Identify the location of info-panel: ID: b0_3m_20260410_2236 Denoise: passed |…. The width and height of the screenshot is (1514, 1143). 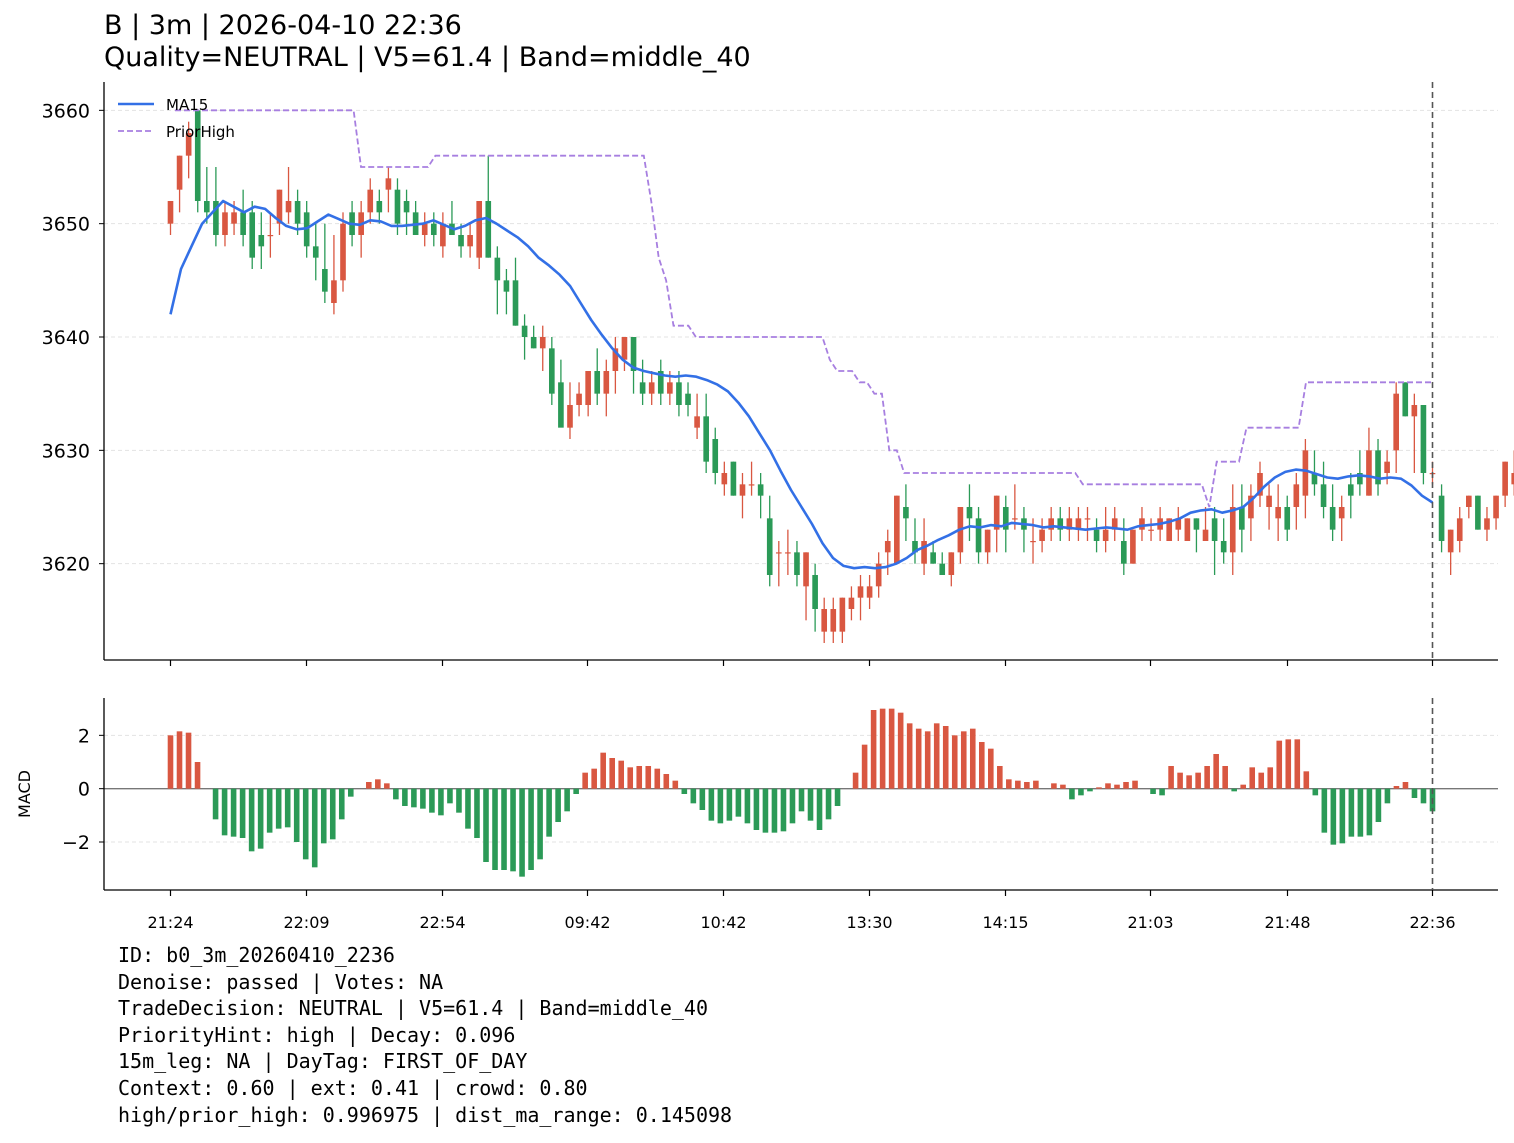
(425, 1035).